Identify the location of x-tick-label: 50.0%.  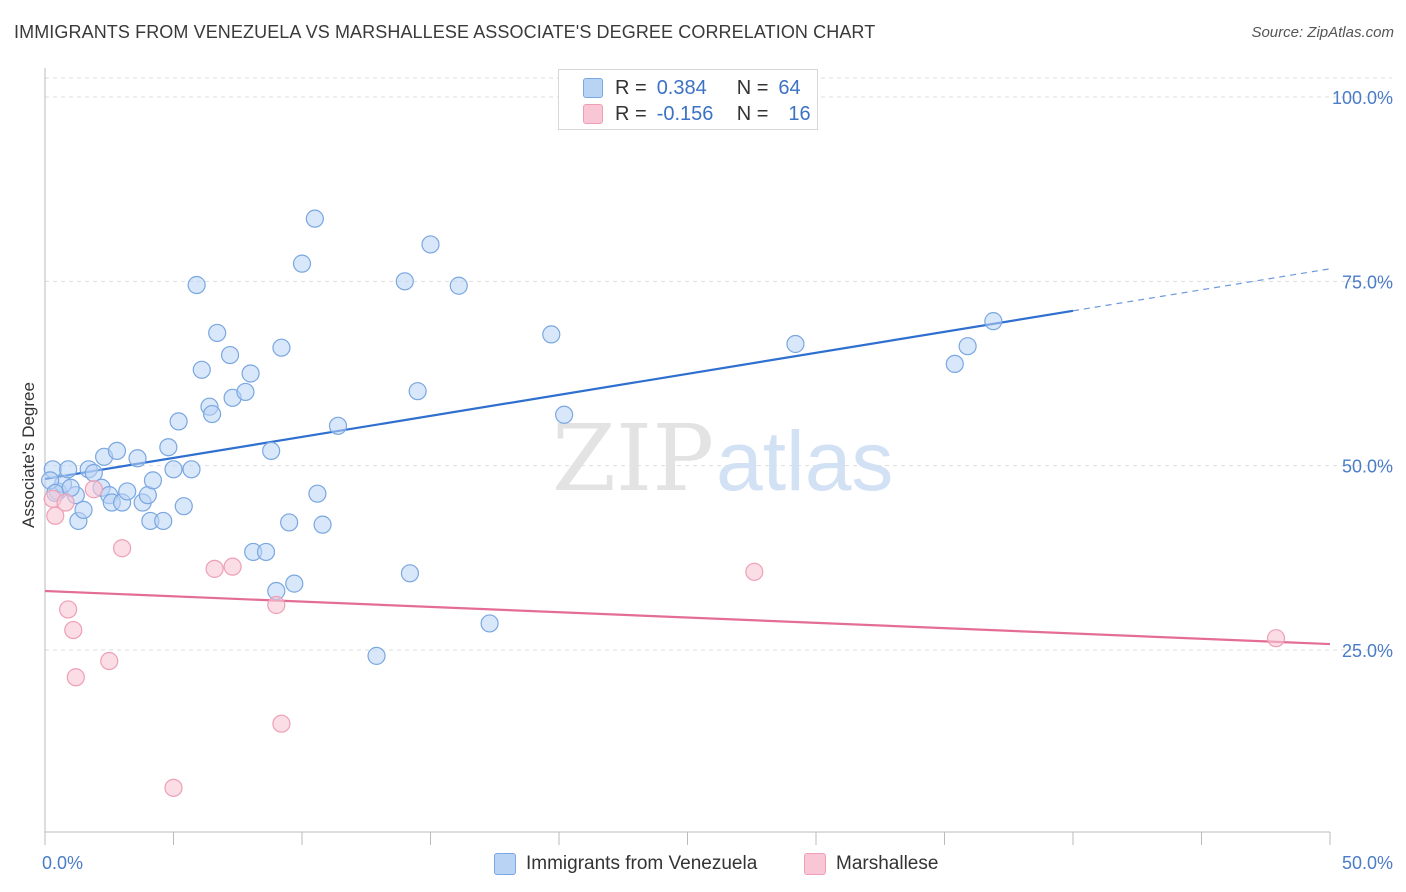
(1367, 863).